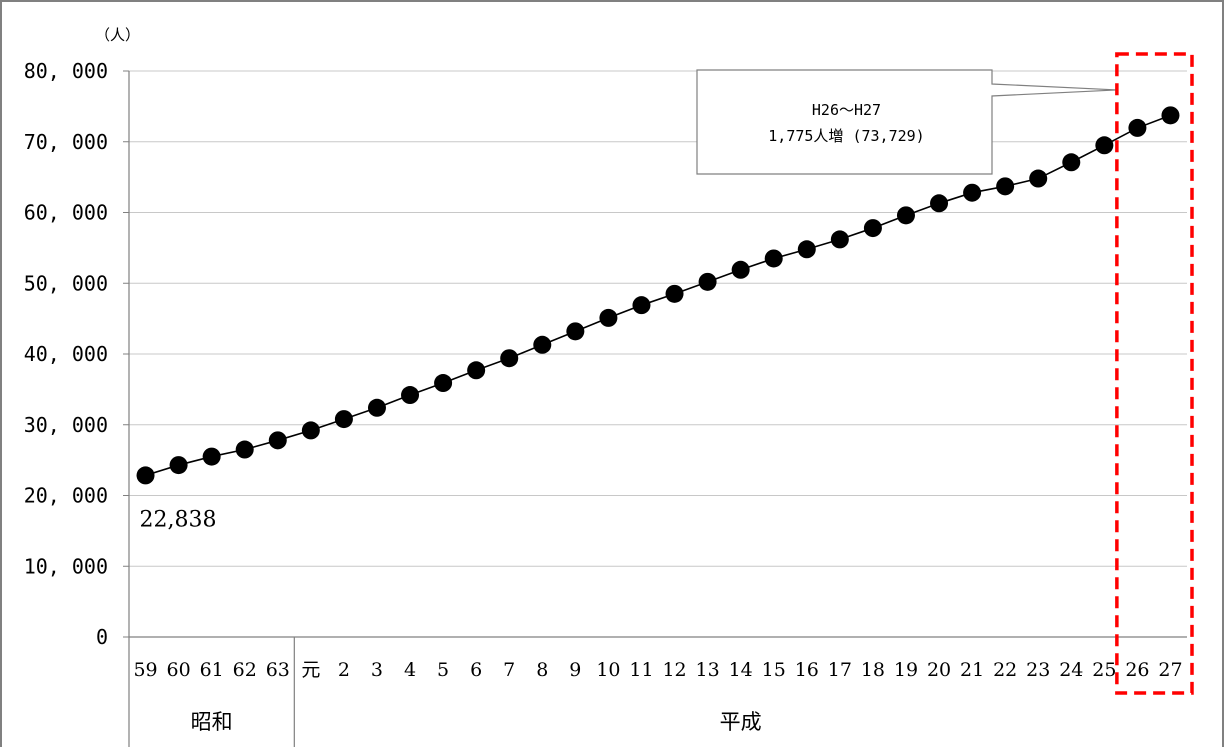 The height and width of the screenshot is (747, 1224). I want to click on x-tick-label: 2, so click(344, 670).